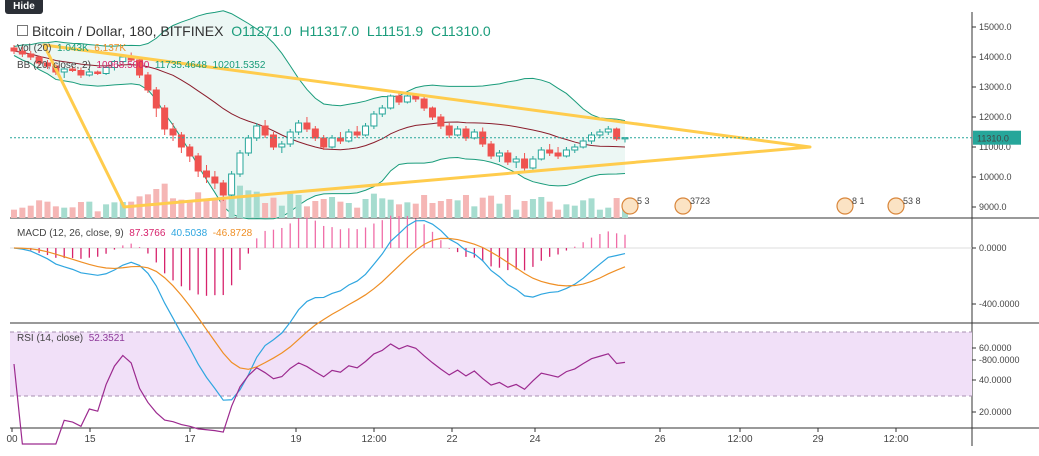 The height and width of the screenshot is (456, 1039). I want to click on event-badge: 8 1, so click(850, 205).